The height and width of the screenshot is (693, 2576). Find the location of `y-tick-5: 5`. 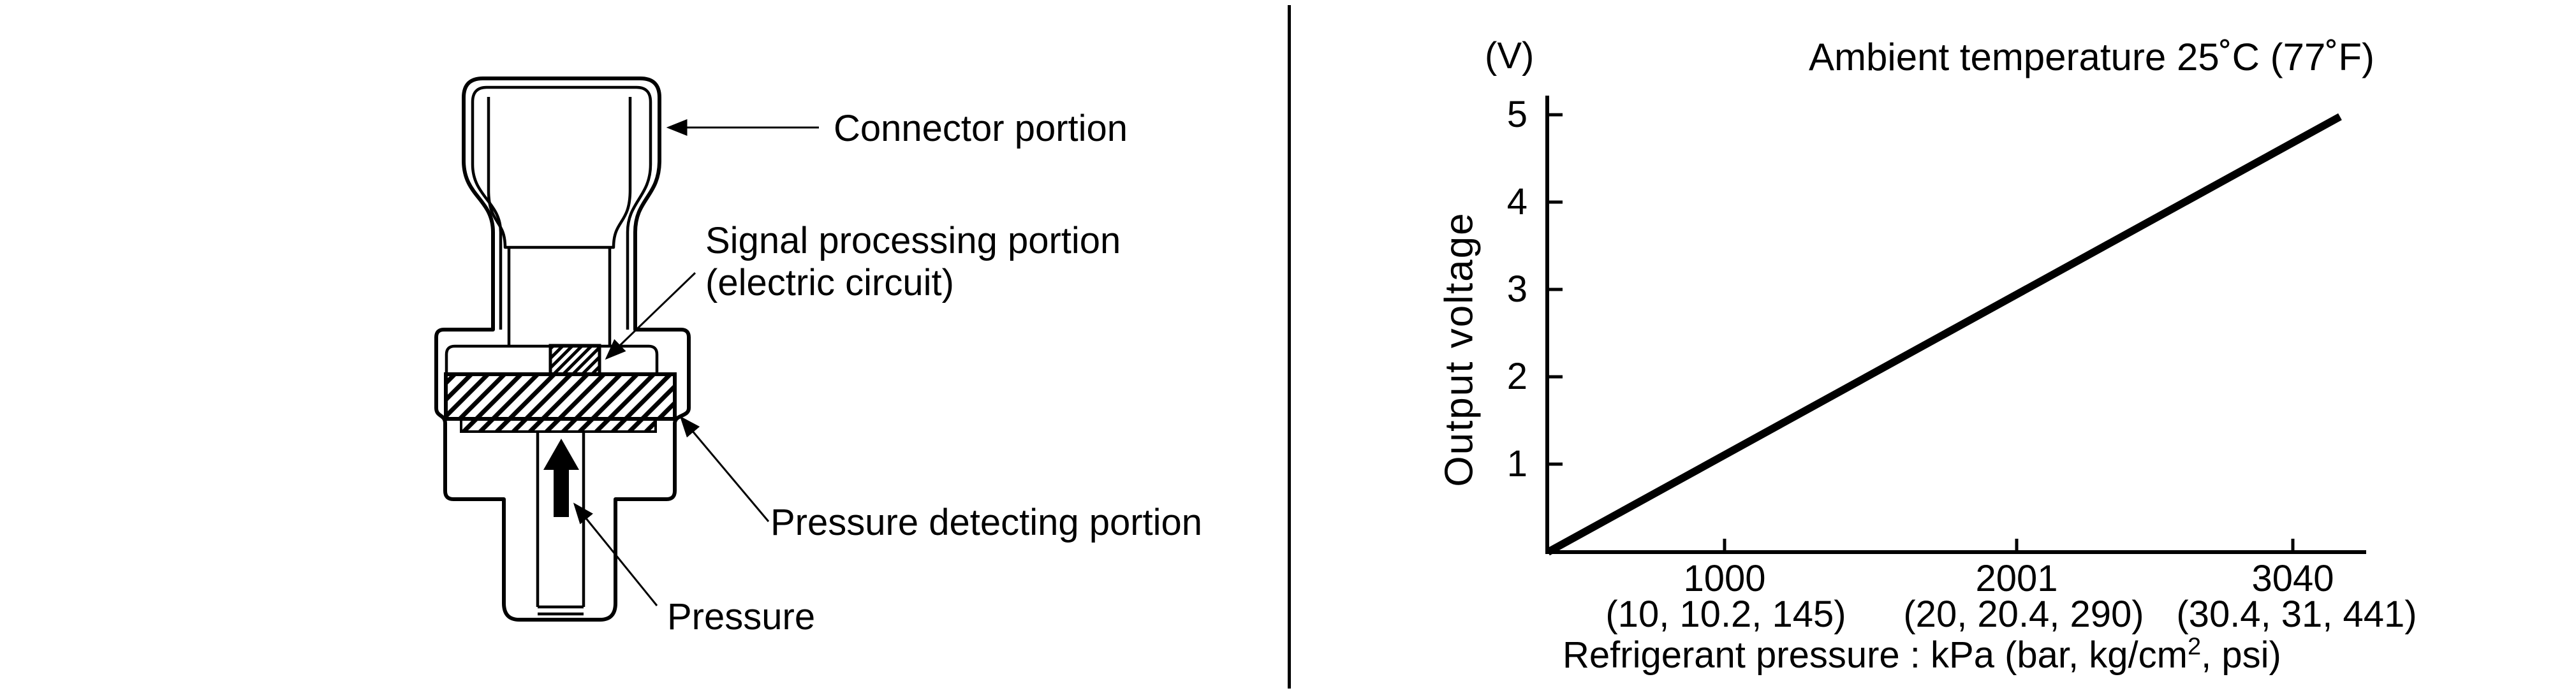

y-tick-5: 5 is located at coordinates (1516, 114).